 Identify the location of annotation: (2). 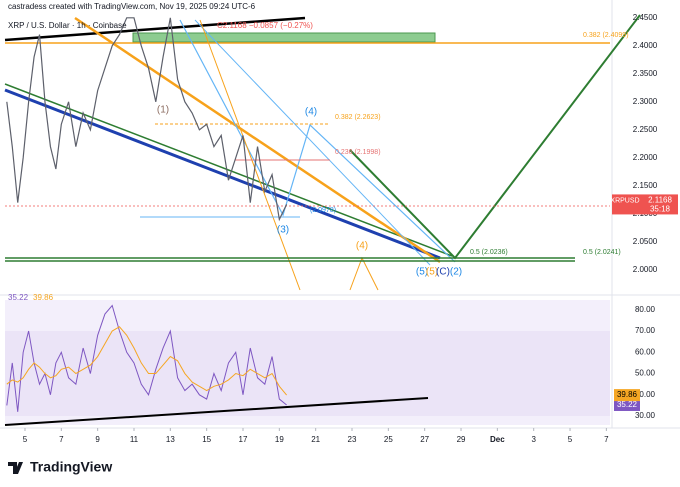
(456, 272).